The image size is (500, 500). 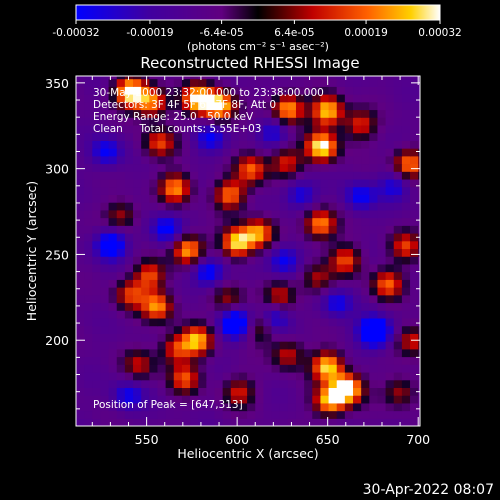 I want to click on annotation-time: 30-May-2000 23:32:00.000 to 23:38:00.000, so click(x=208, y=93).